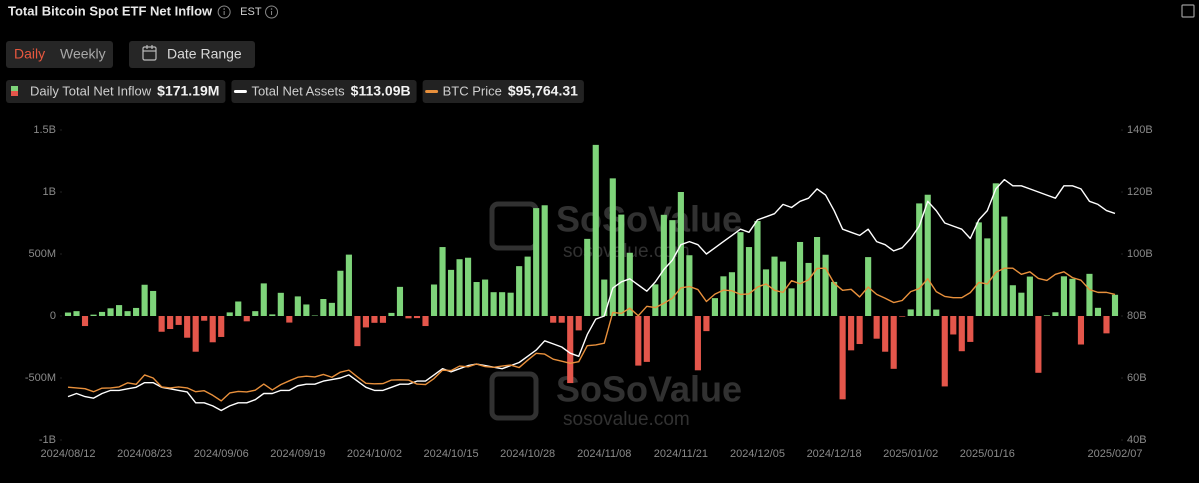  Describe the element at coordinates (204, 54) in the screenshot. I see `date-range-label: Date Range` at that location.